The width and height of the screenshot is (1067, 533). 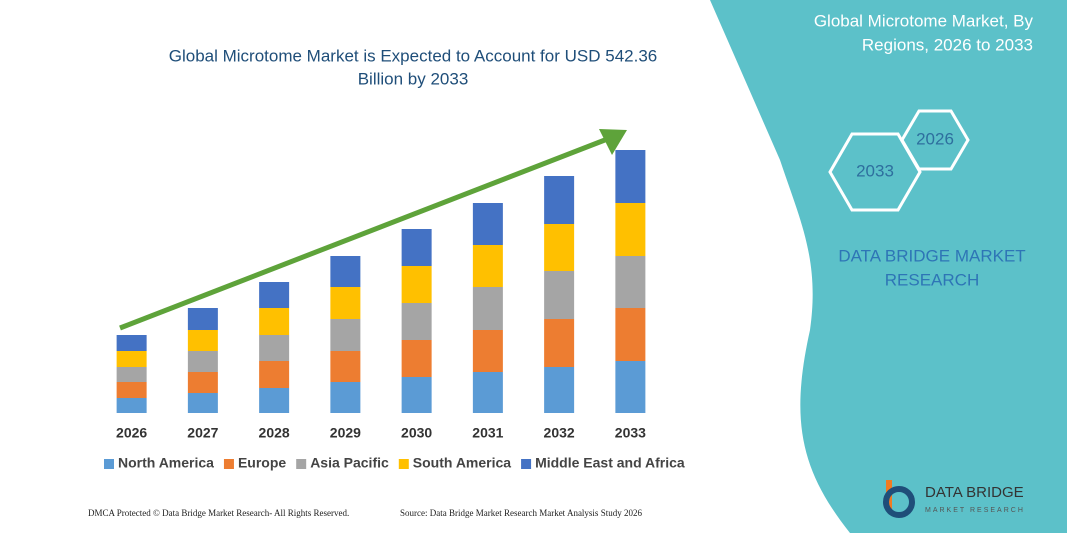 What do you see at coordinates (610, 463) in the screenshot?
I see `legend-label: Middle East and Africa` at bounding box center [610, 463].